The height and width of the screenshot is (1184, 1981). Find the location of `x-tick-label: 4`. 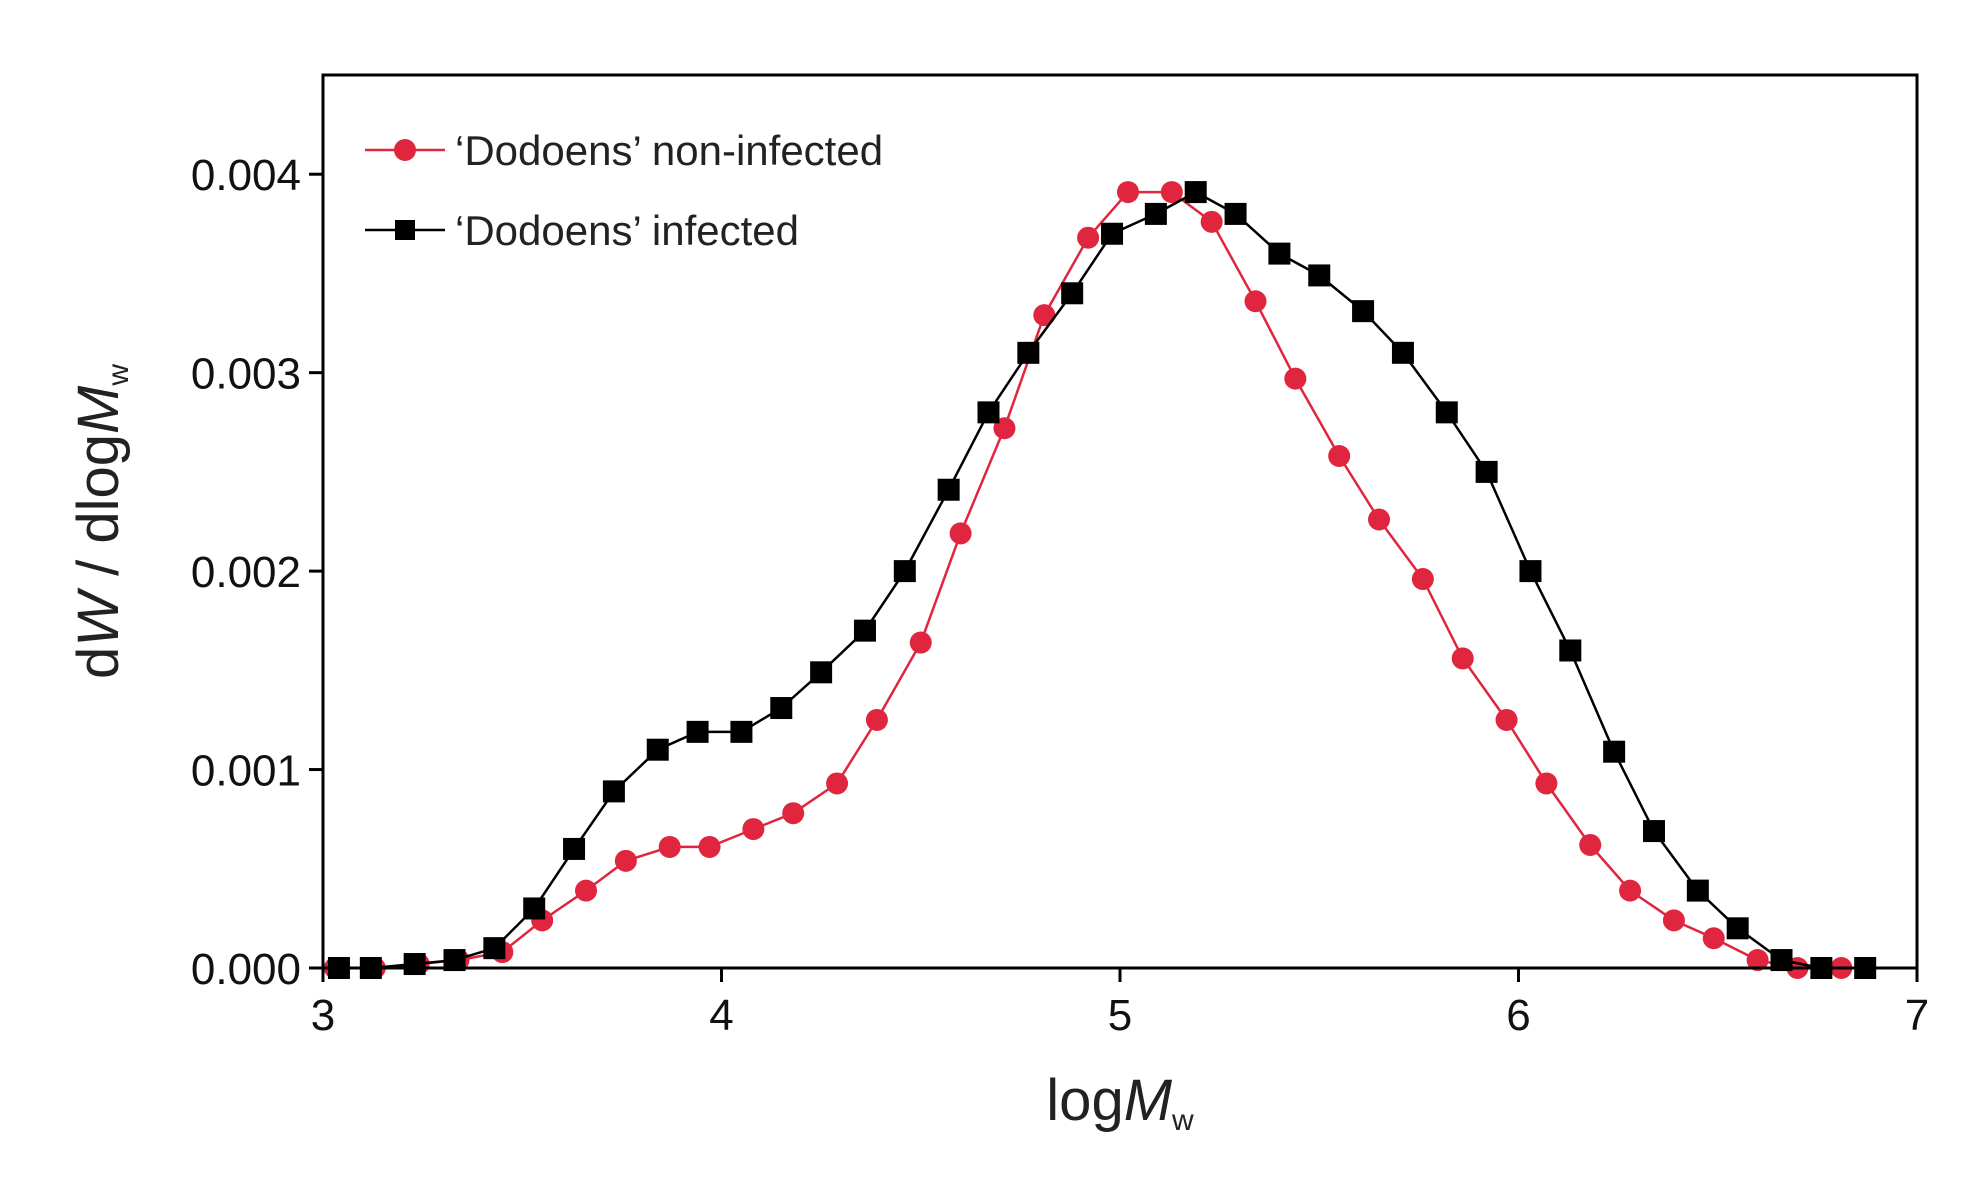

x-tick-label: 4 is located at coordinates (721, 1015).